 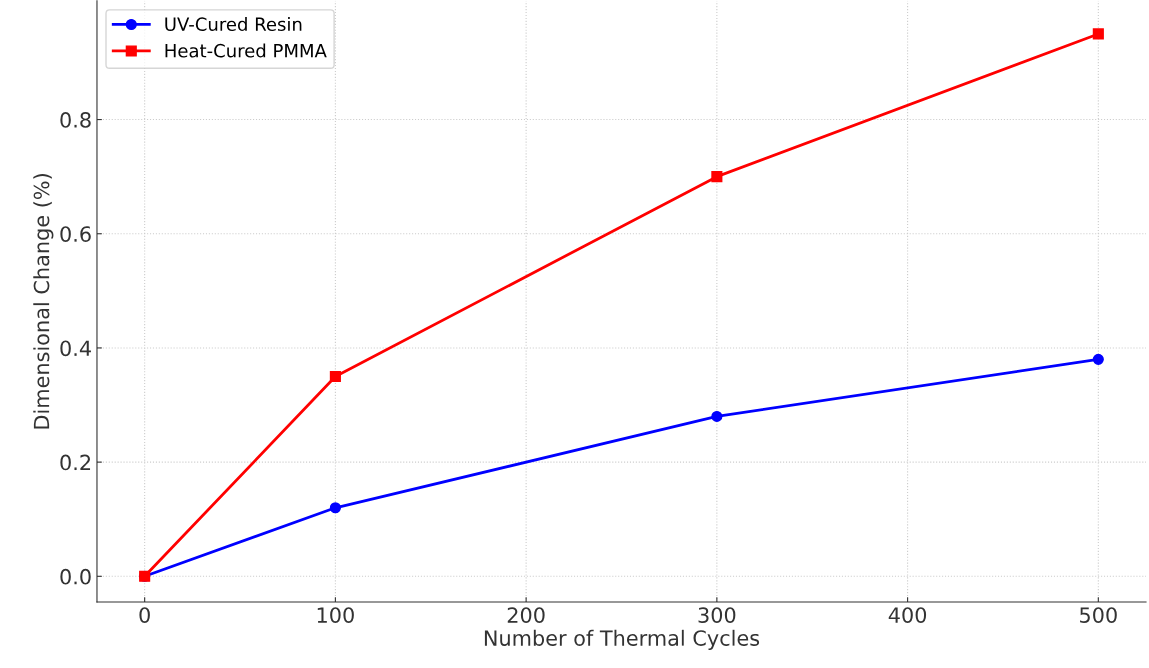 What do you see at coordinates (75, 120) in the screenshot?
I see `y-tick-label: 0.8` at bounding box center [75, 120].